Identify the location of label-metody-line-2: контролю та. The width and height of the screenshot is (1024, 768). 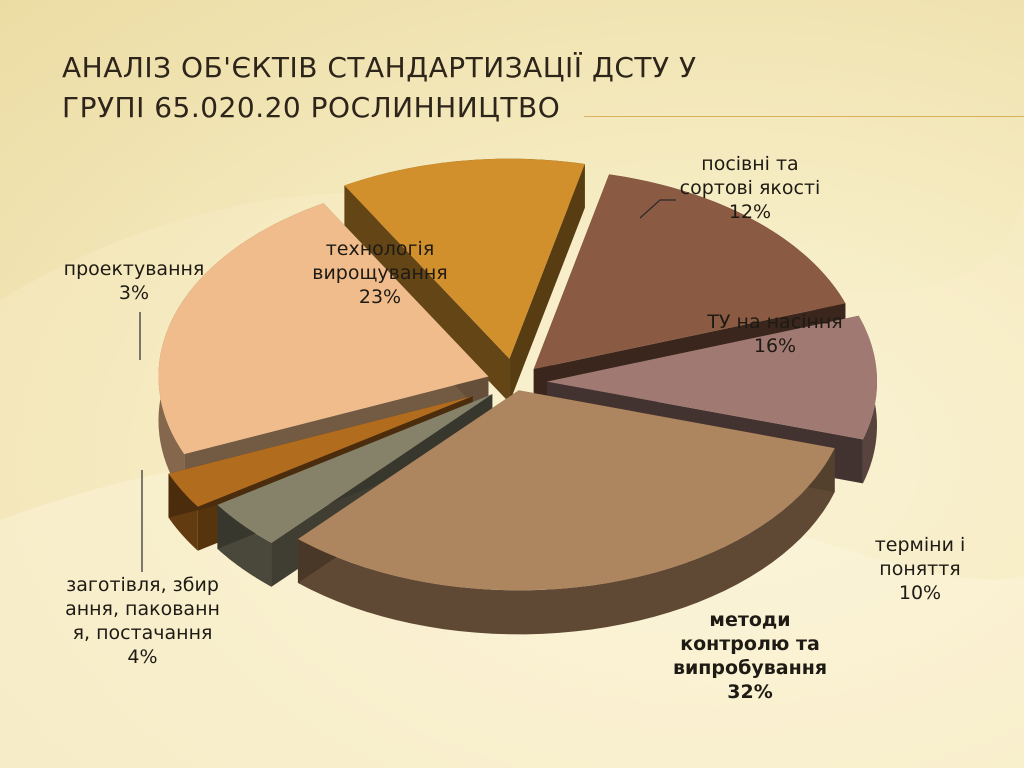
(750, 644).